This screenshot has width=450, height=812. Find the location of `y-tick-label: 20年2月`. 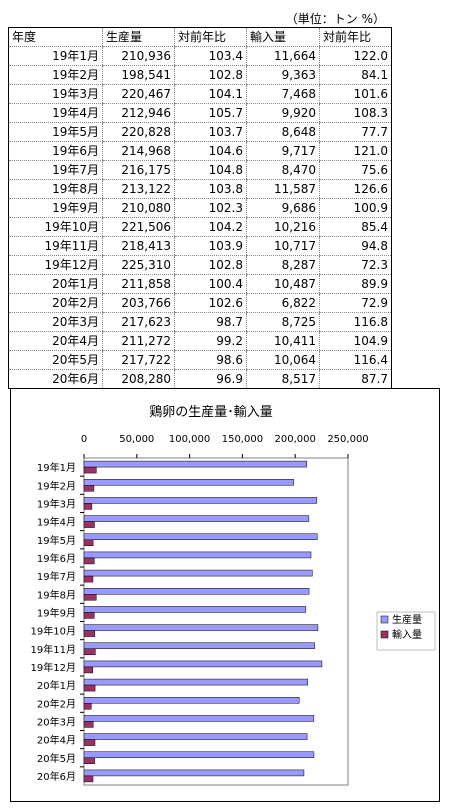

y-tick-label: 20年2月 is located at coordinates (56, 703).